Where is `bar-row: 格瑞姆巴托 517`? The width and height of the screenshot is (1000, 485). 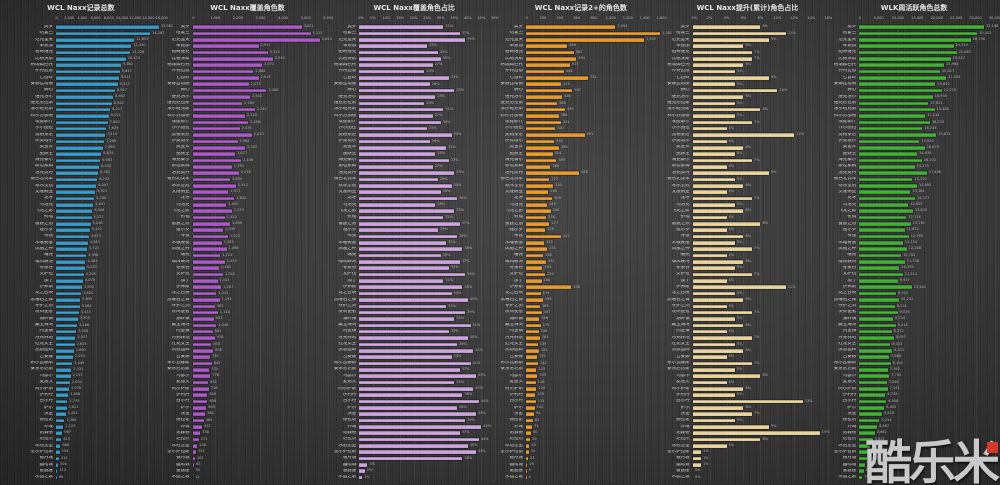
bar-row: 格瑞姆巴托 517 is located at coordinates (581, 65).